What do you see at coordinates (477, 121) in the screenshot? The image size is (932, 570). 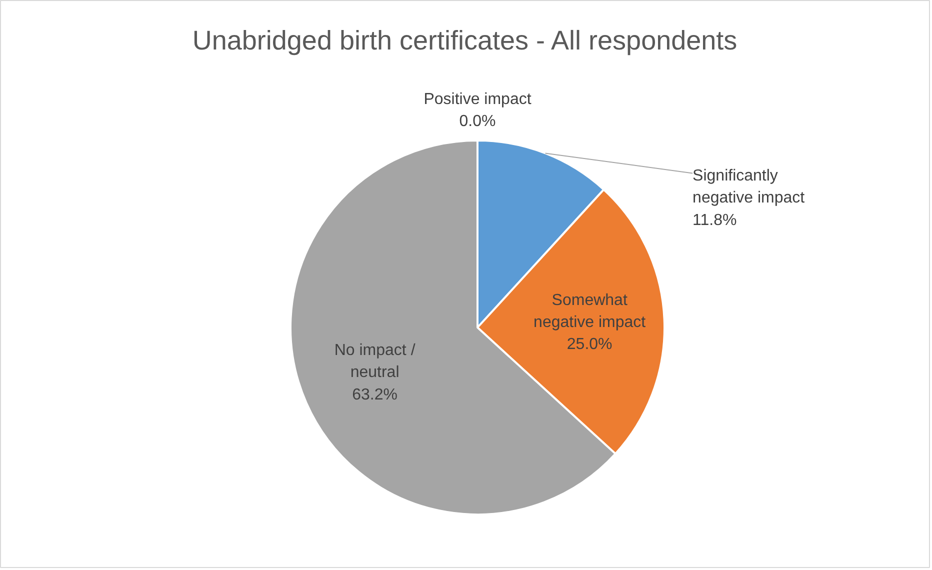 I see `text: 0.0%` at bounding box center [477, 121].